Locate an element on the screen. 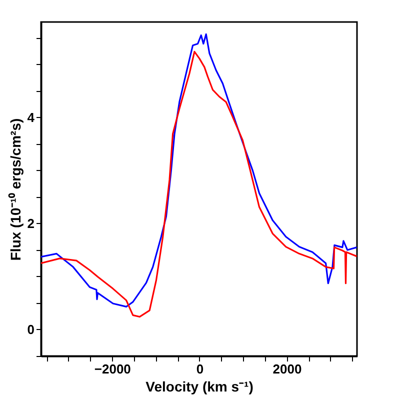  x-axis-title: Velocity (km s⁻¹) is located at coordinates (200, 386).